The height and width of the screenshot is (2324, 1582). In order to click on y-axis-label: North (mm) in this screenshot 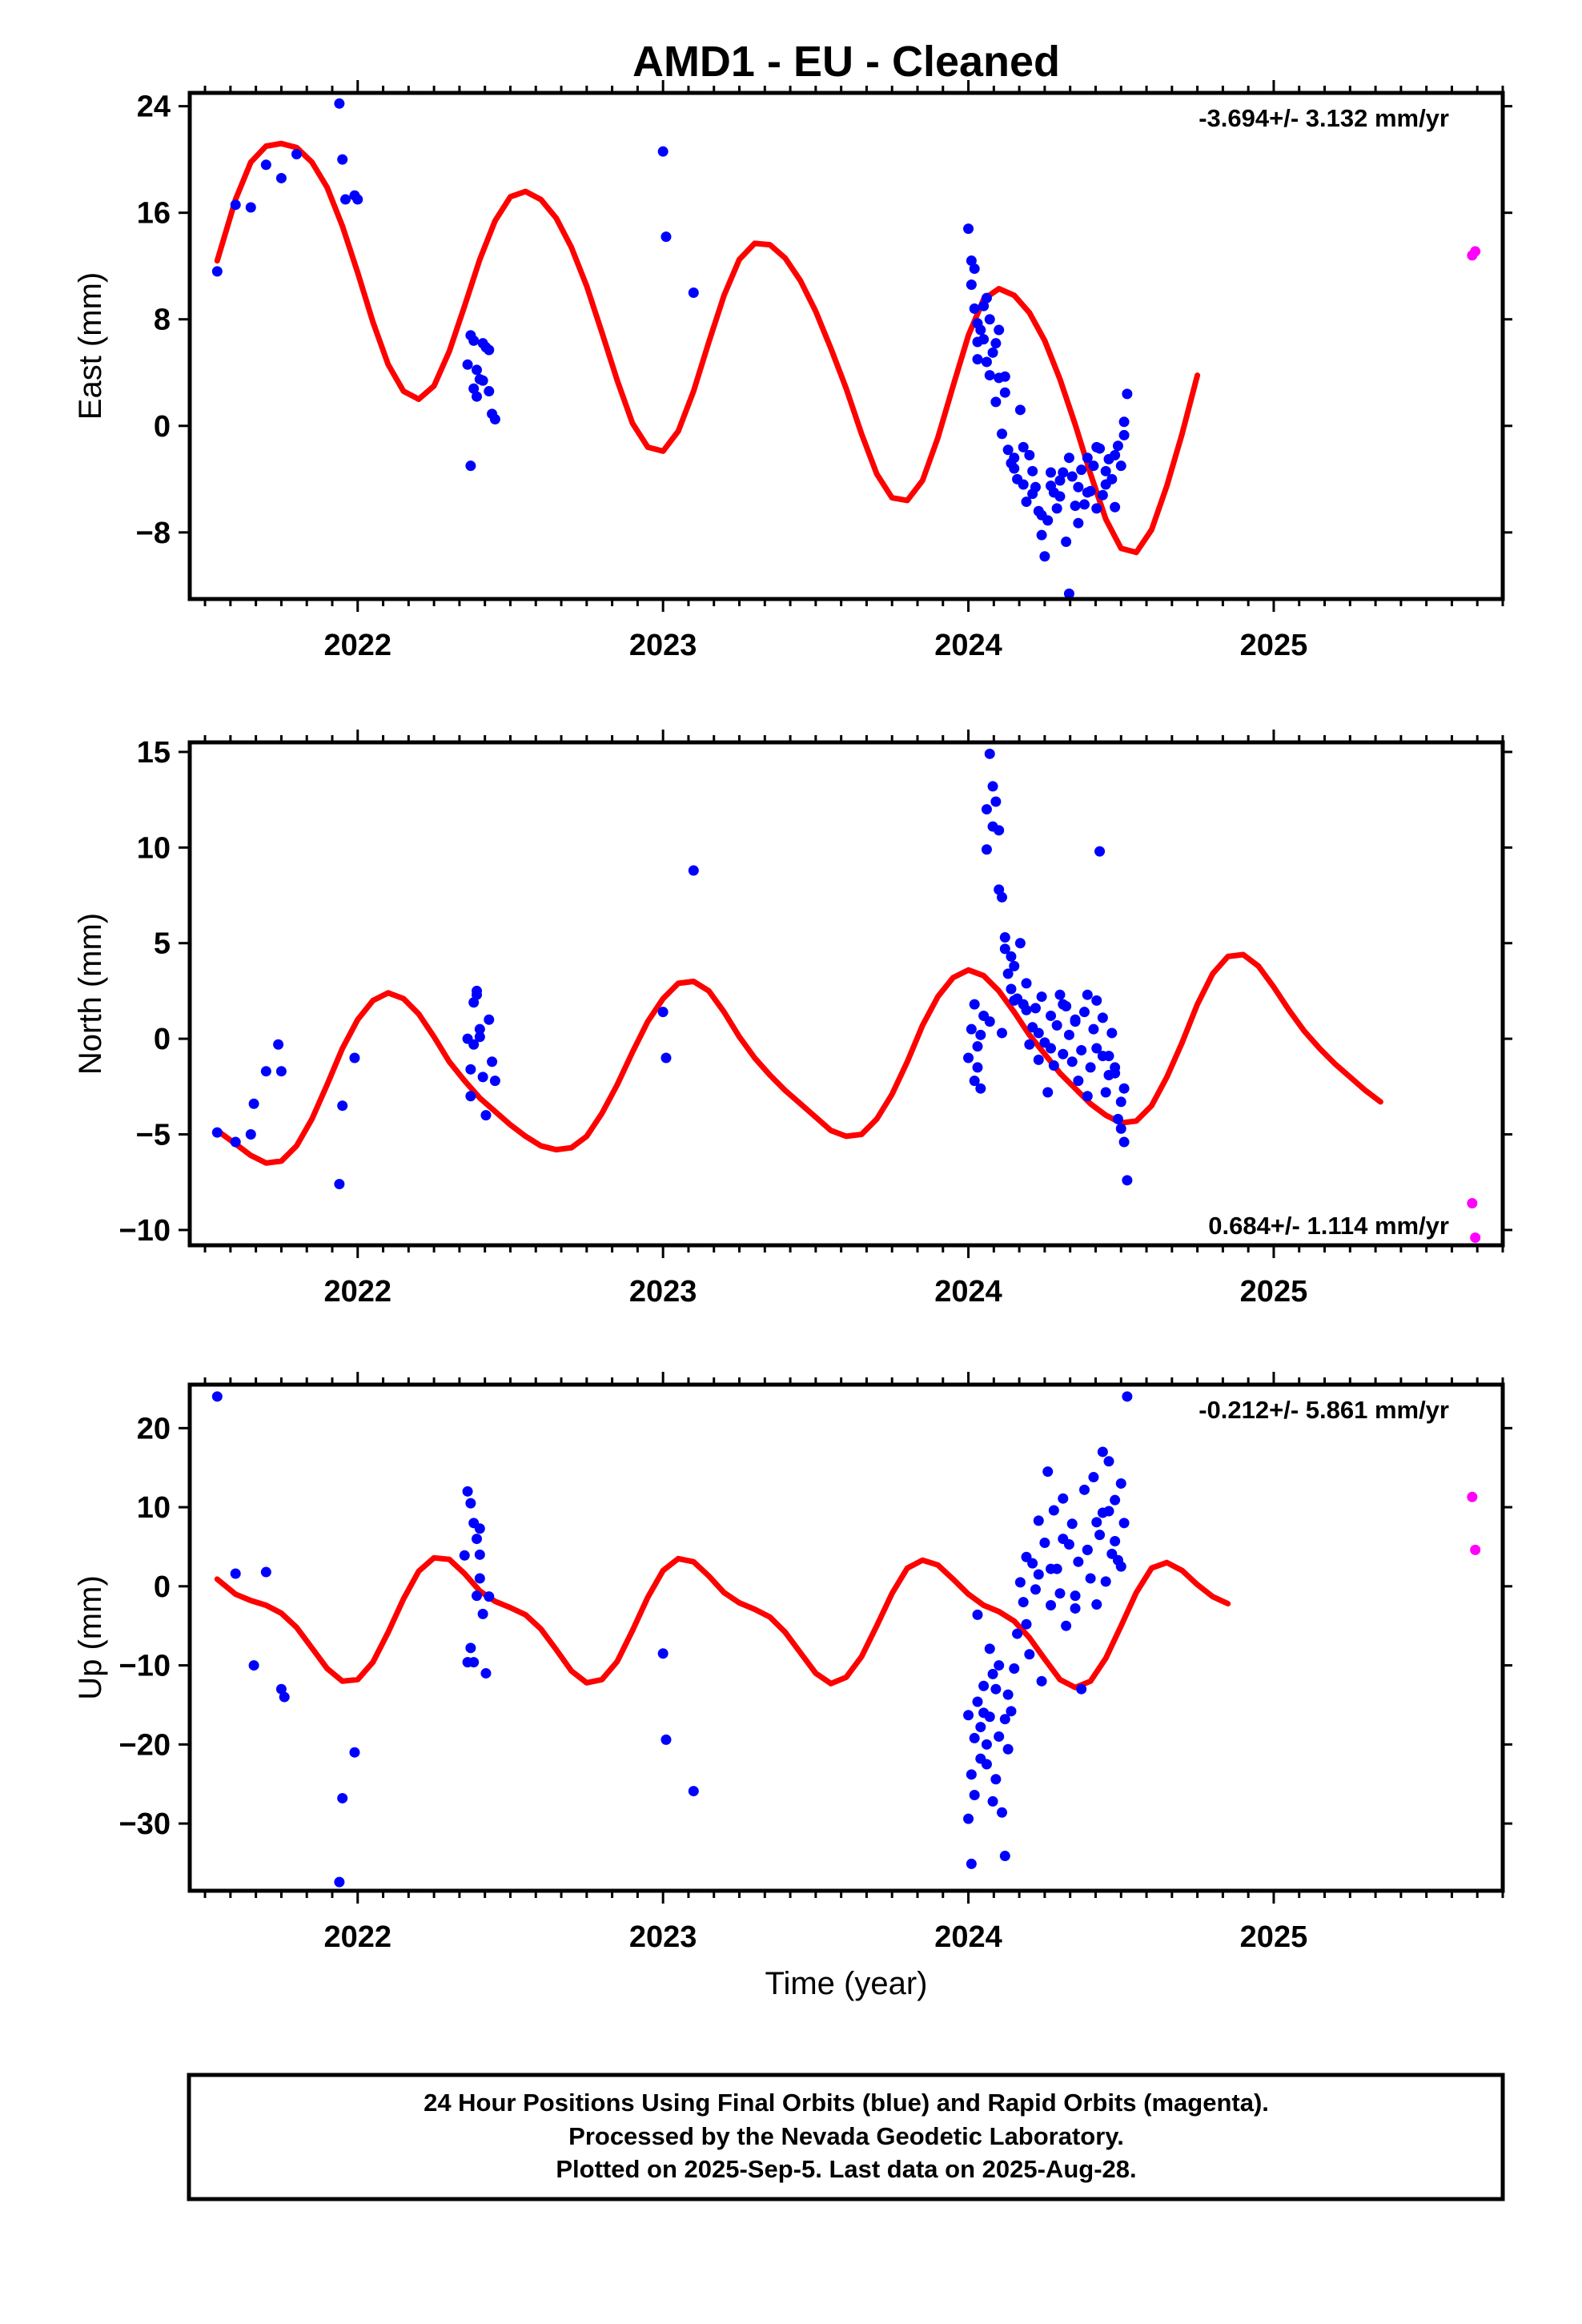, I will do `click(91, 994)`.